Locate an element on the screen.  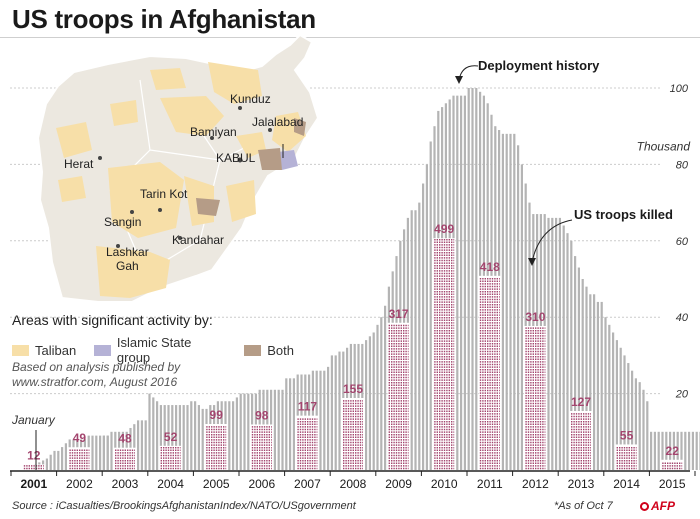
city-label-sangin: Sangin is located at coordinates (122, 222).